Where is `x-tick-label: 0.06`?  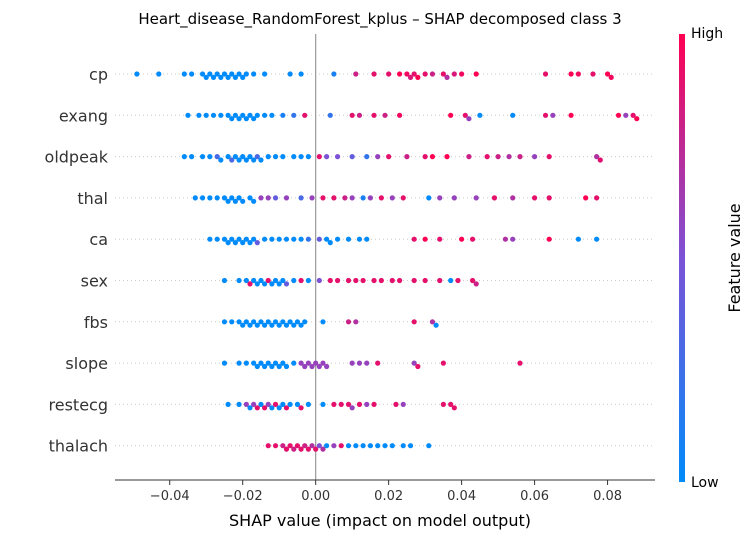 x-tick-label: 0.06 is located at coordinates (534, 496).